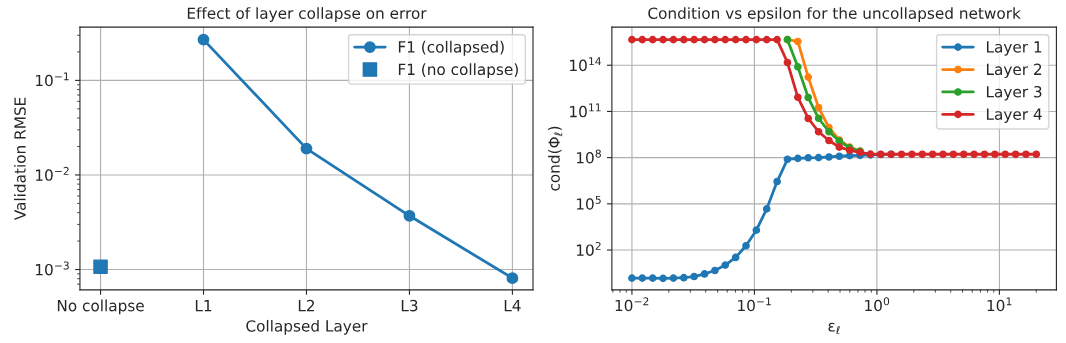 This screenshot has width=1066, height=343. Describe the element at coordinates (877, 304) in the screenshot. I see `x-tick-label: 10$^{0}$` at that location.